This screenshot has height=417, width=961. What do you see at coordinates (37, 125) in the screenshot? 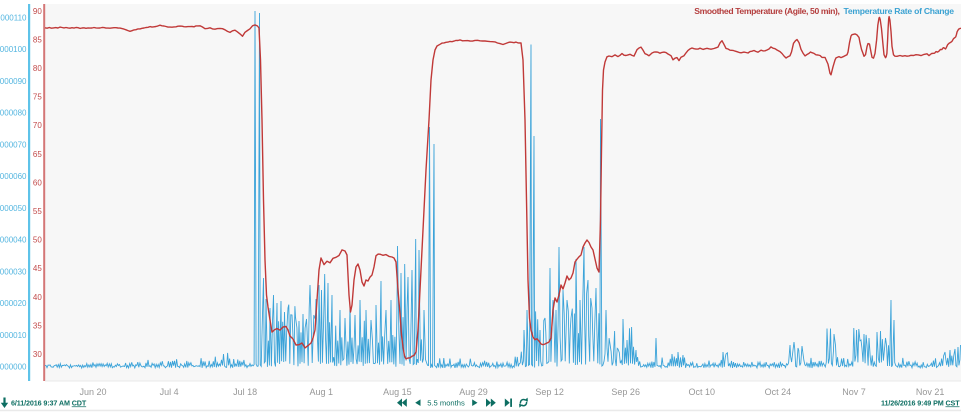
I see `svg-text: 70` at bounding box center [37, 125].